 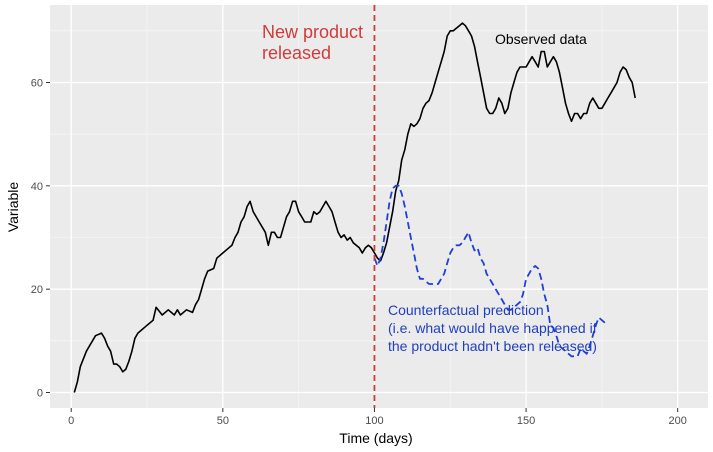 I want to click on x-tick-label: 50, so click(x=223, y=421).